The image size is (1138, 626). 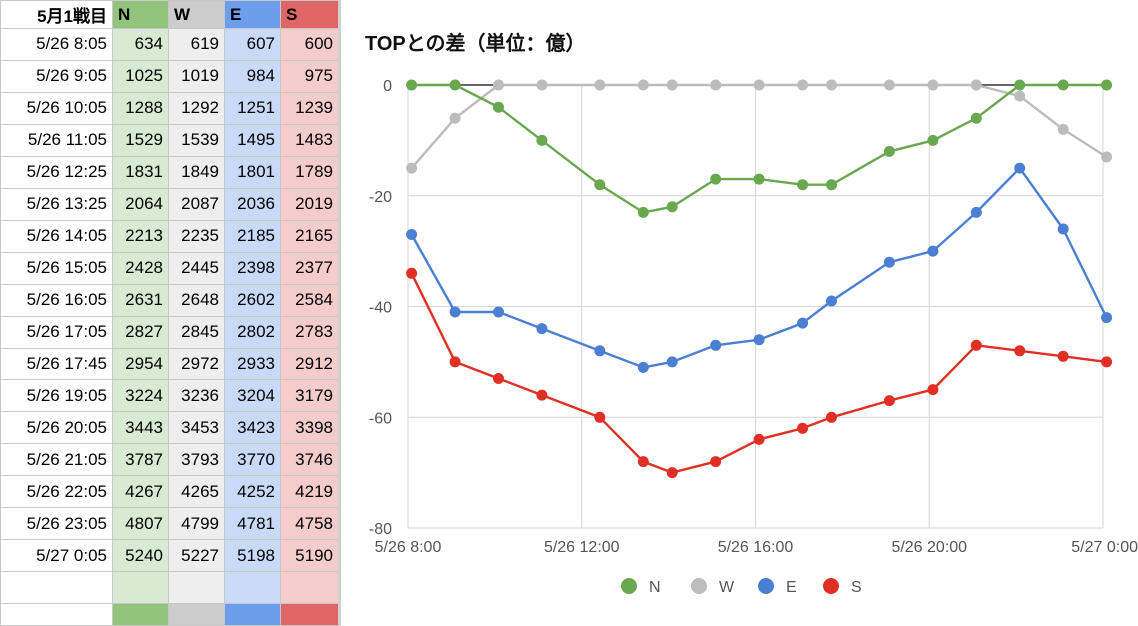 I want to click on n-value-cell: 2428, so click(x=140, y=268).